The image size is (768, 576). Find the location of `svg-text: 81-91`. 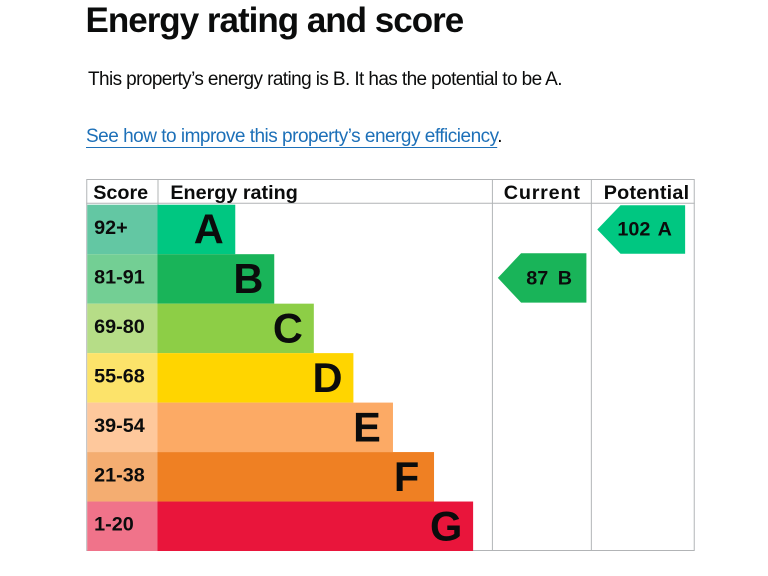

svg-text: 81-91 is located at coordinates (119, 277).